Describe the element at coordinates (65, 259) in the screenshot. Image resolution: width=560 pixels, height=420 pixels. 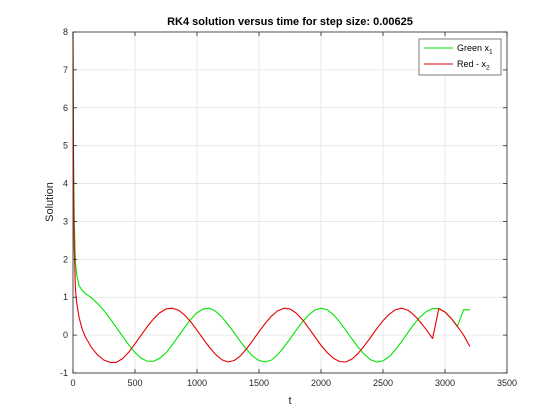
I see `y-tick-label: 2` at that location.